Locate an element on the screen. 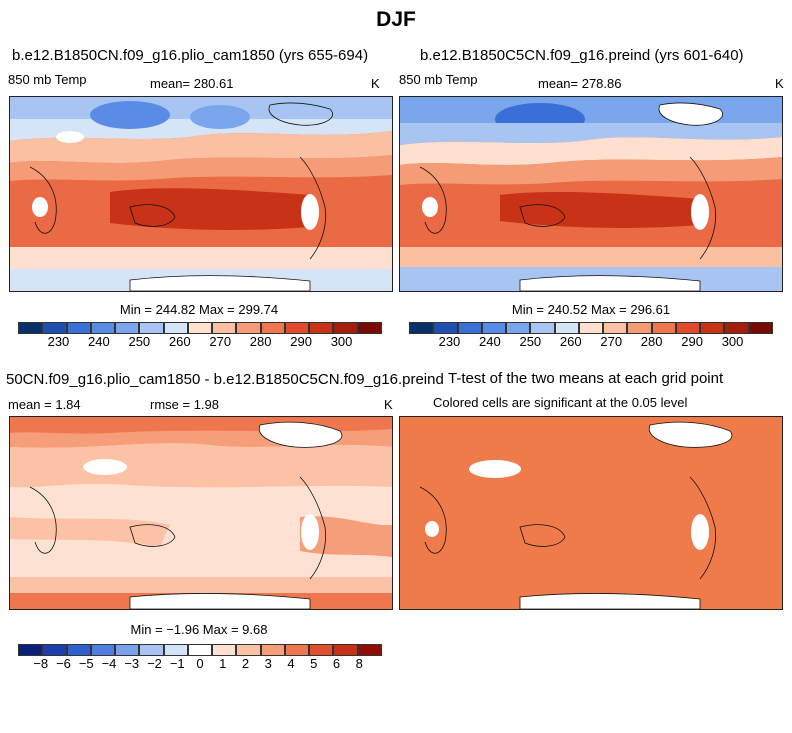 This screenshot has height=733, width=792. panel3-colorbar is located at coordinates (200, 650).